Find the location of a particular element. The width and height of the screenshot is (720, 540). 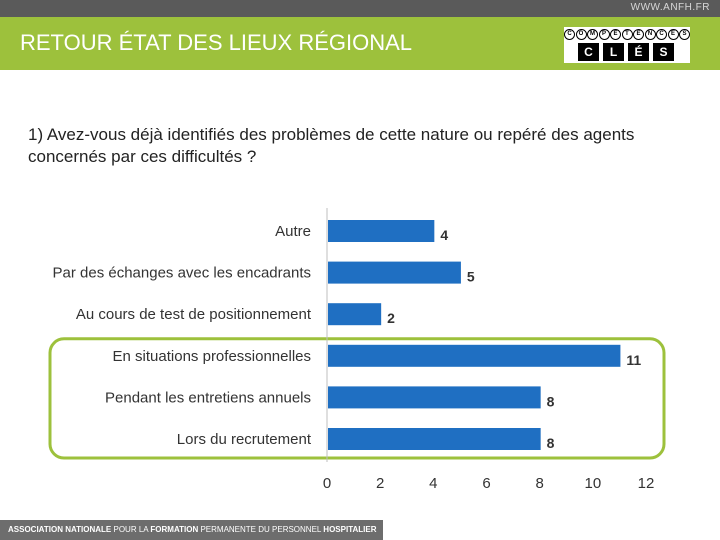

x-tick-label: 6 is located at coordinates (486, 483).